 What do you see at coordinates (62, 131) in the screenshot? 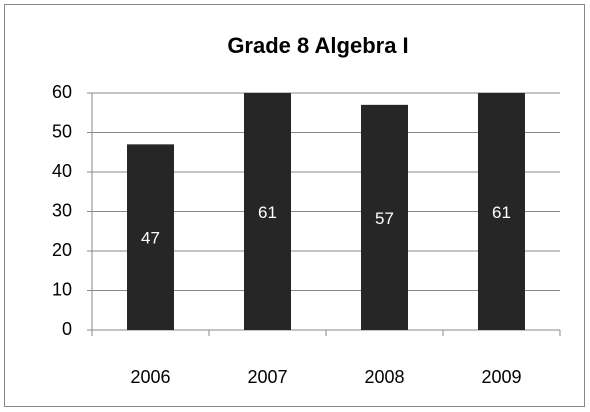
I see `y-tick-label: 50` at bounding box center [62, 131].